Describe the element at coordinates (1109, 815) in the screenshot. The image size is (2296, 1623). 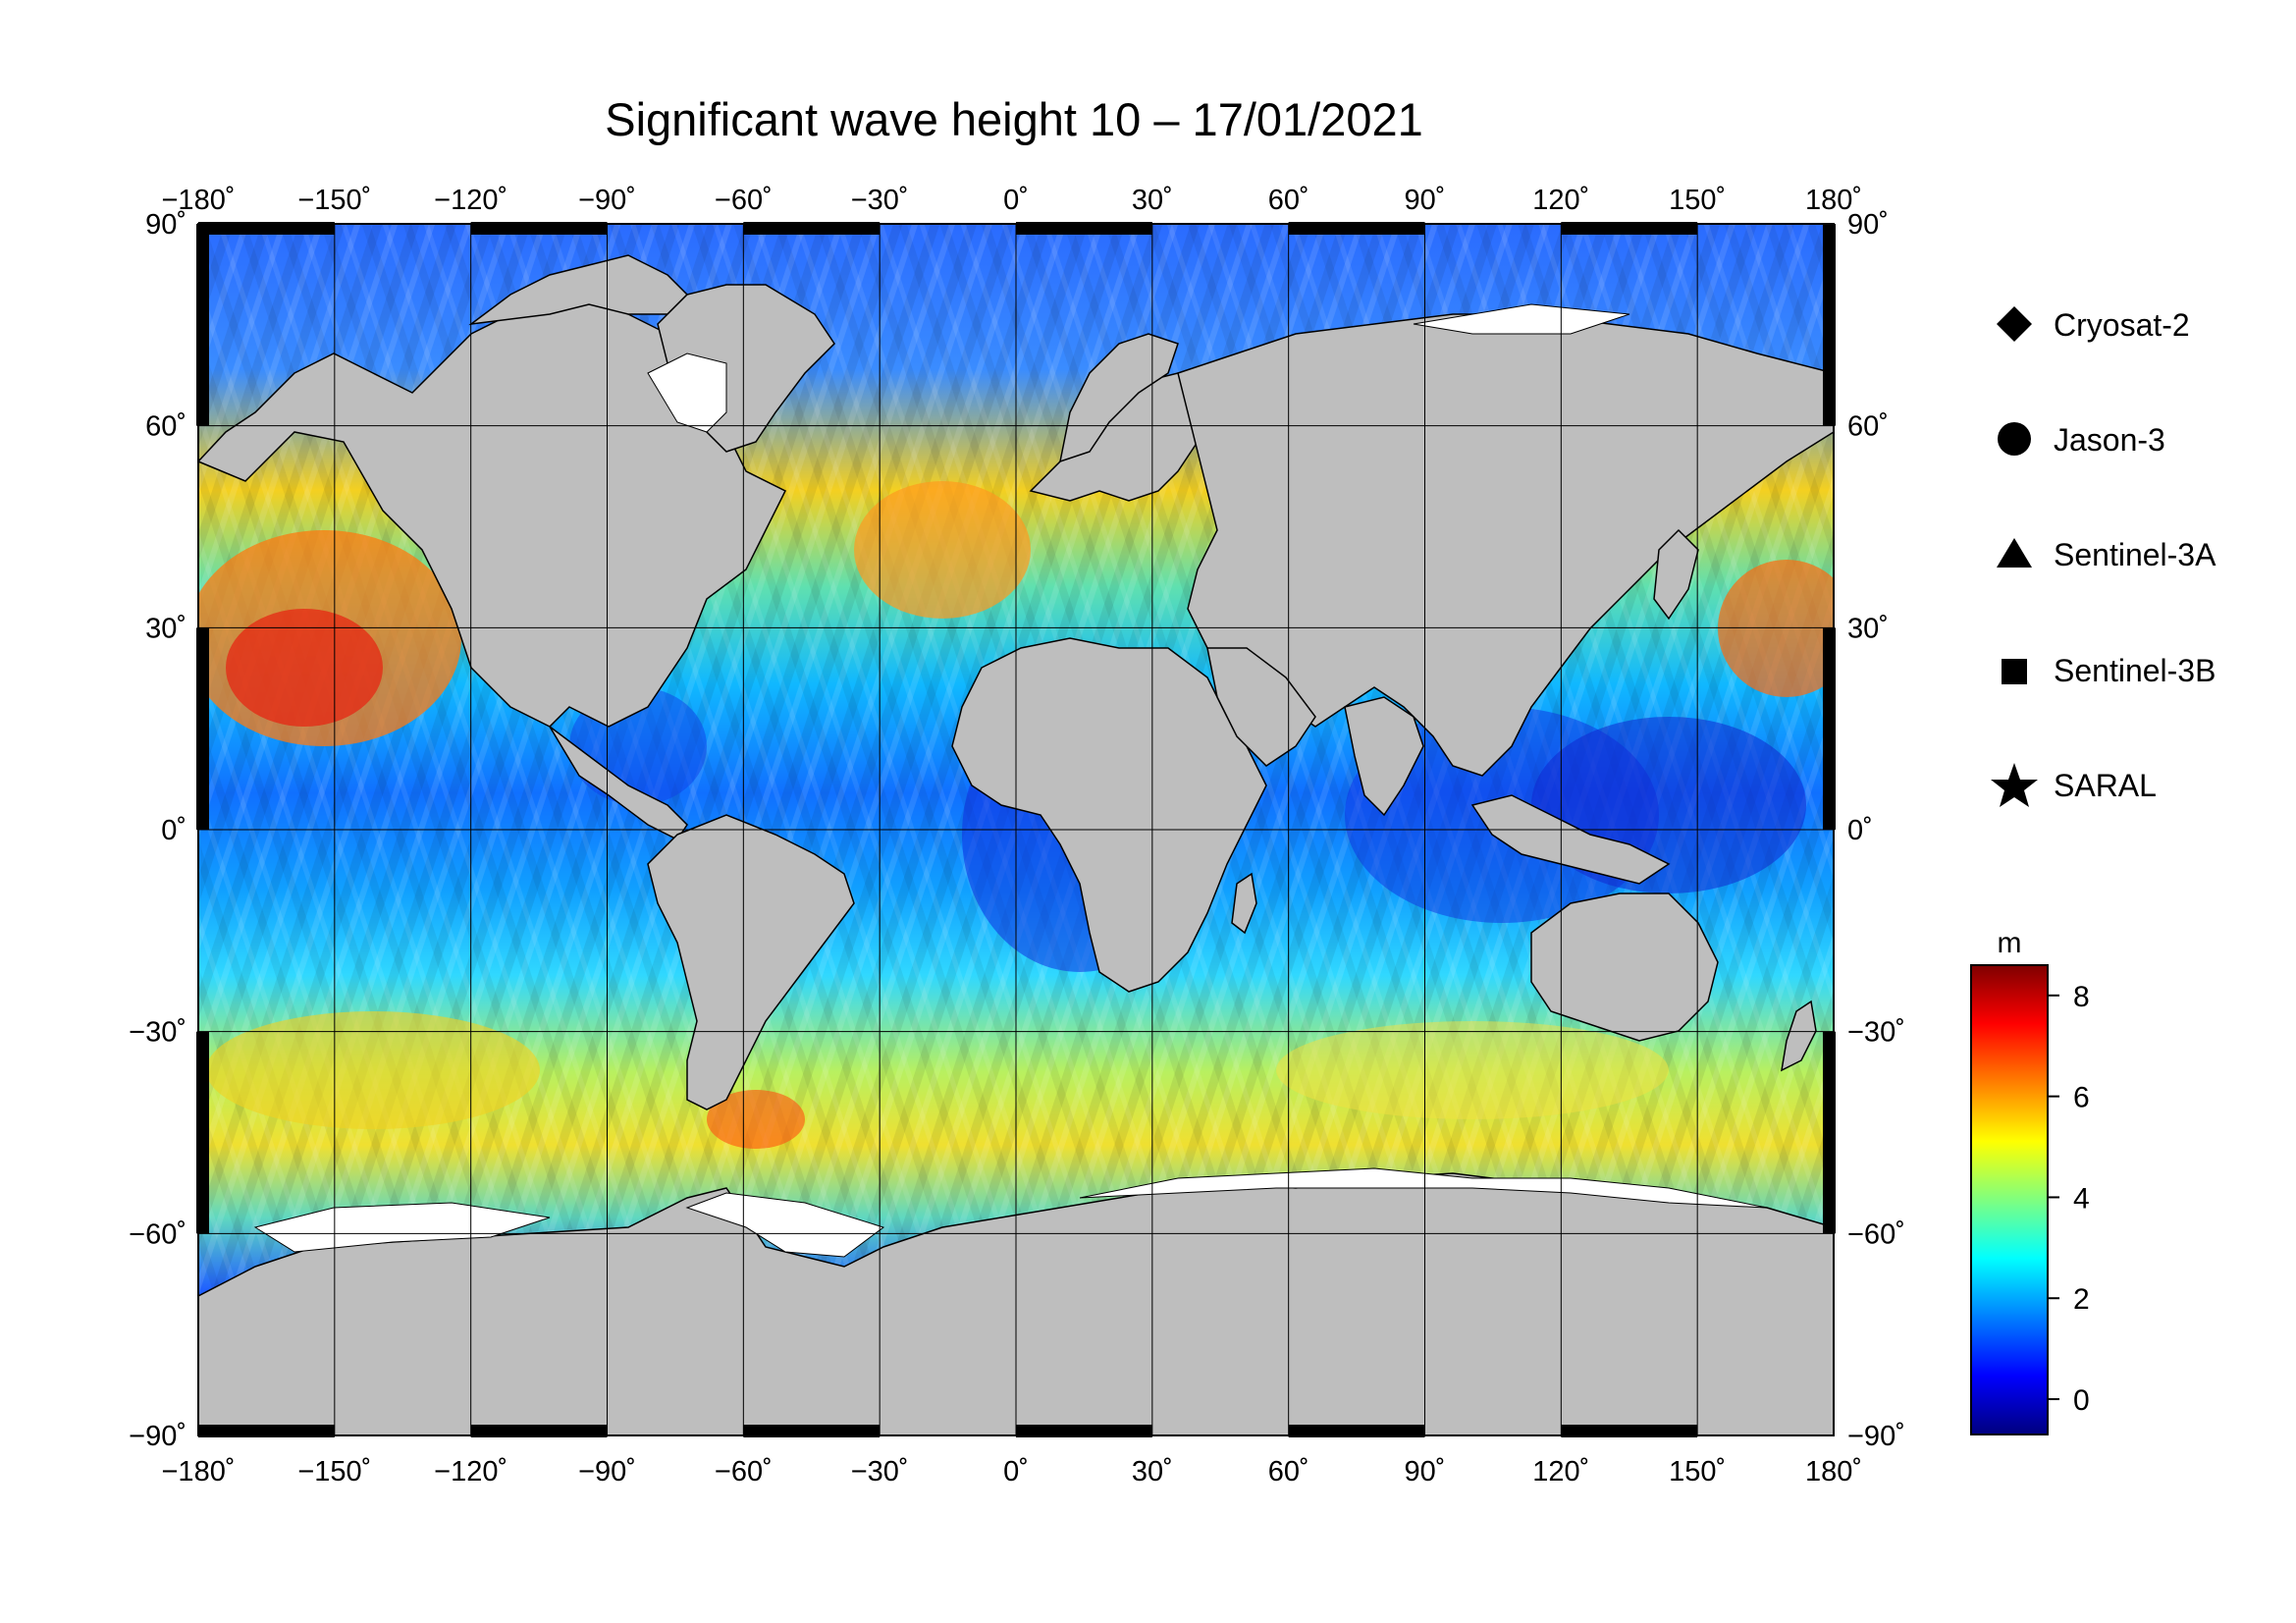
I see `africa` at that location.